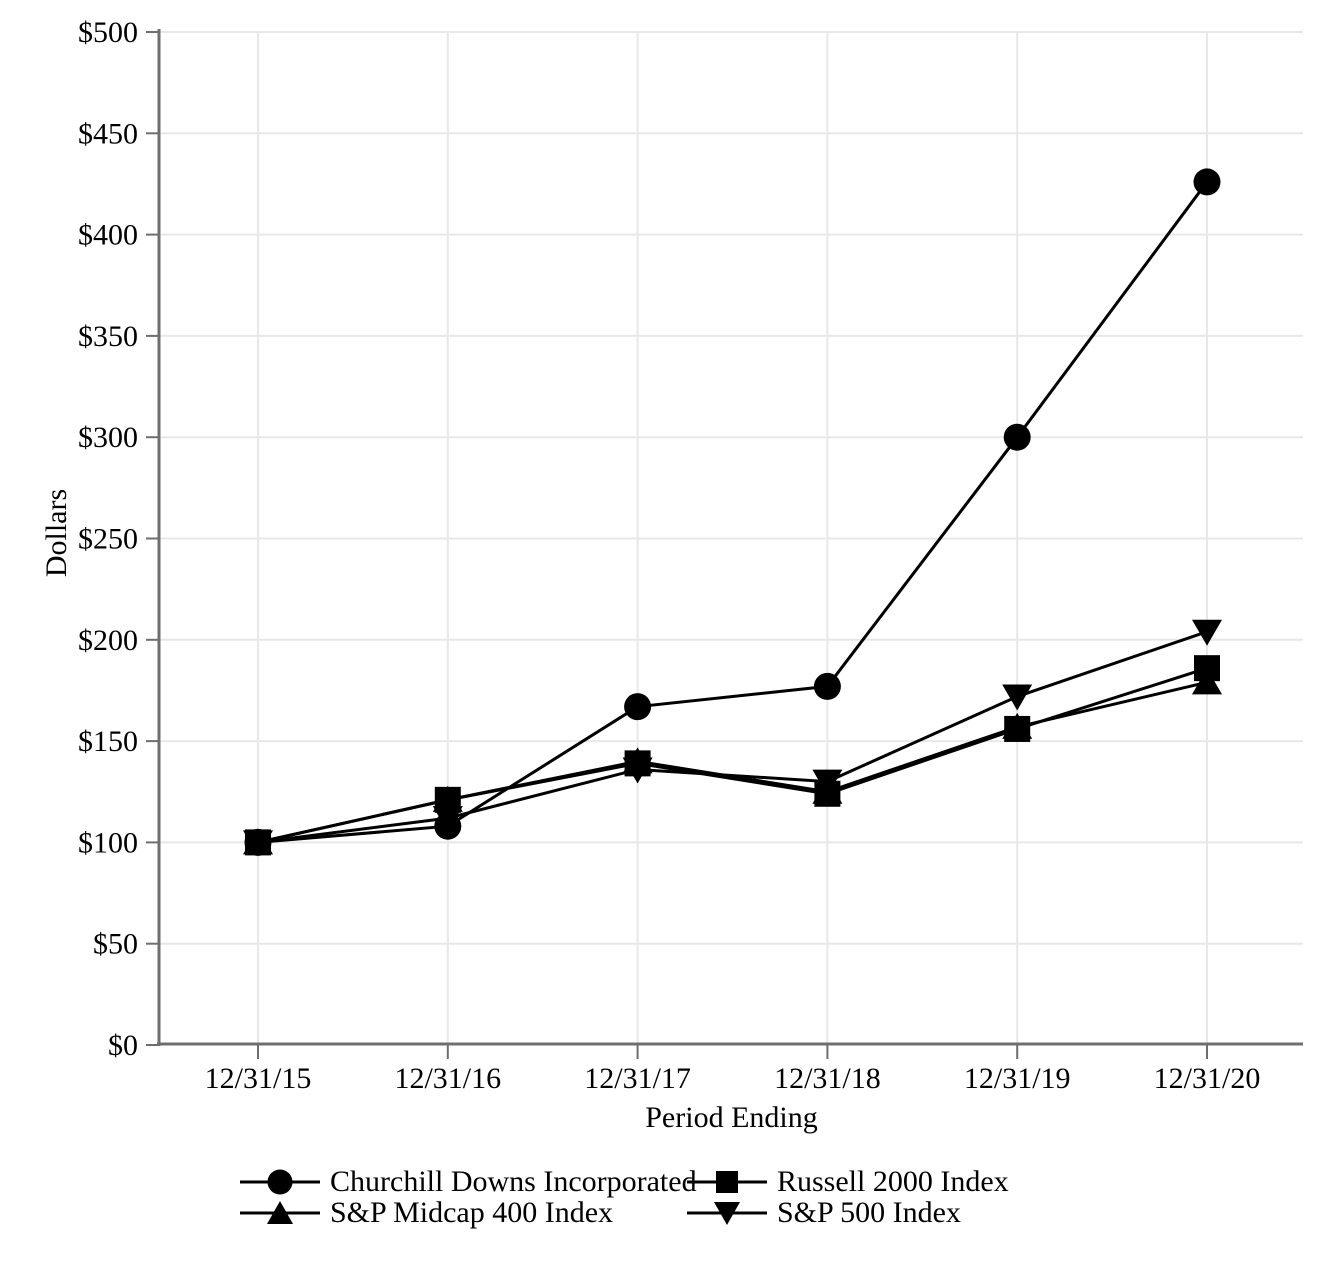 This screenshot has height=1266, width=1332. What do you see at coordinates (108, 741) in the screenshot?
I see `y-tick-label: $150` at bounding box center [108, 741].